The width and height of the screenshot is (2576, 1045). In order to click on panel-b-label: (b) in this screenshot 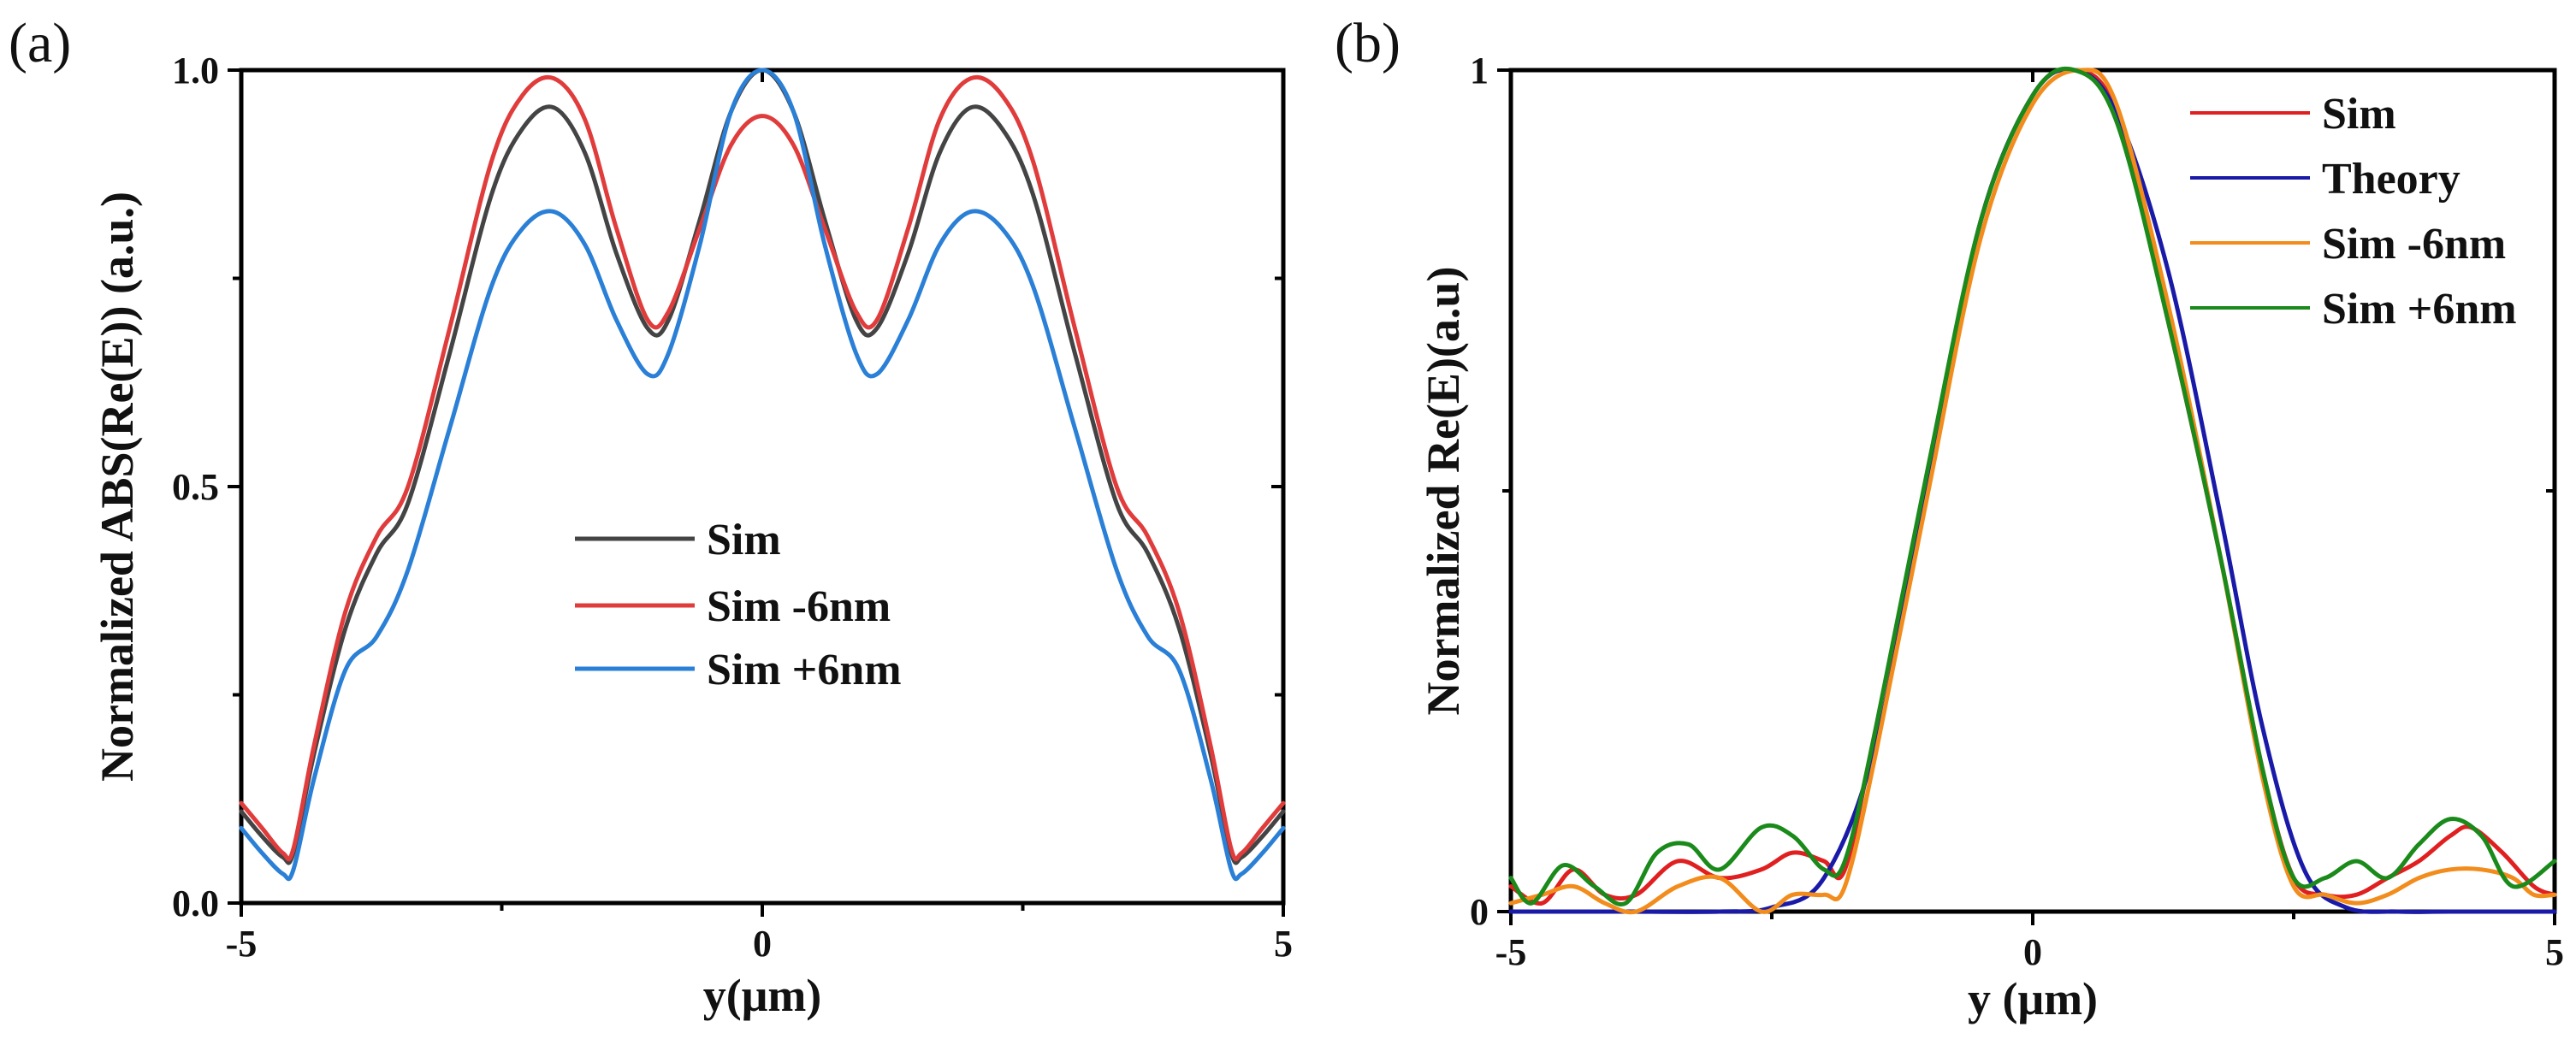, I will do `click(1368, 43)`.